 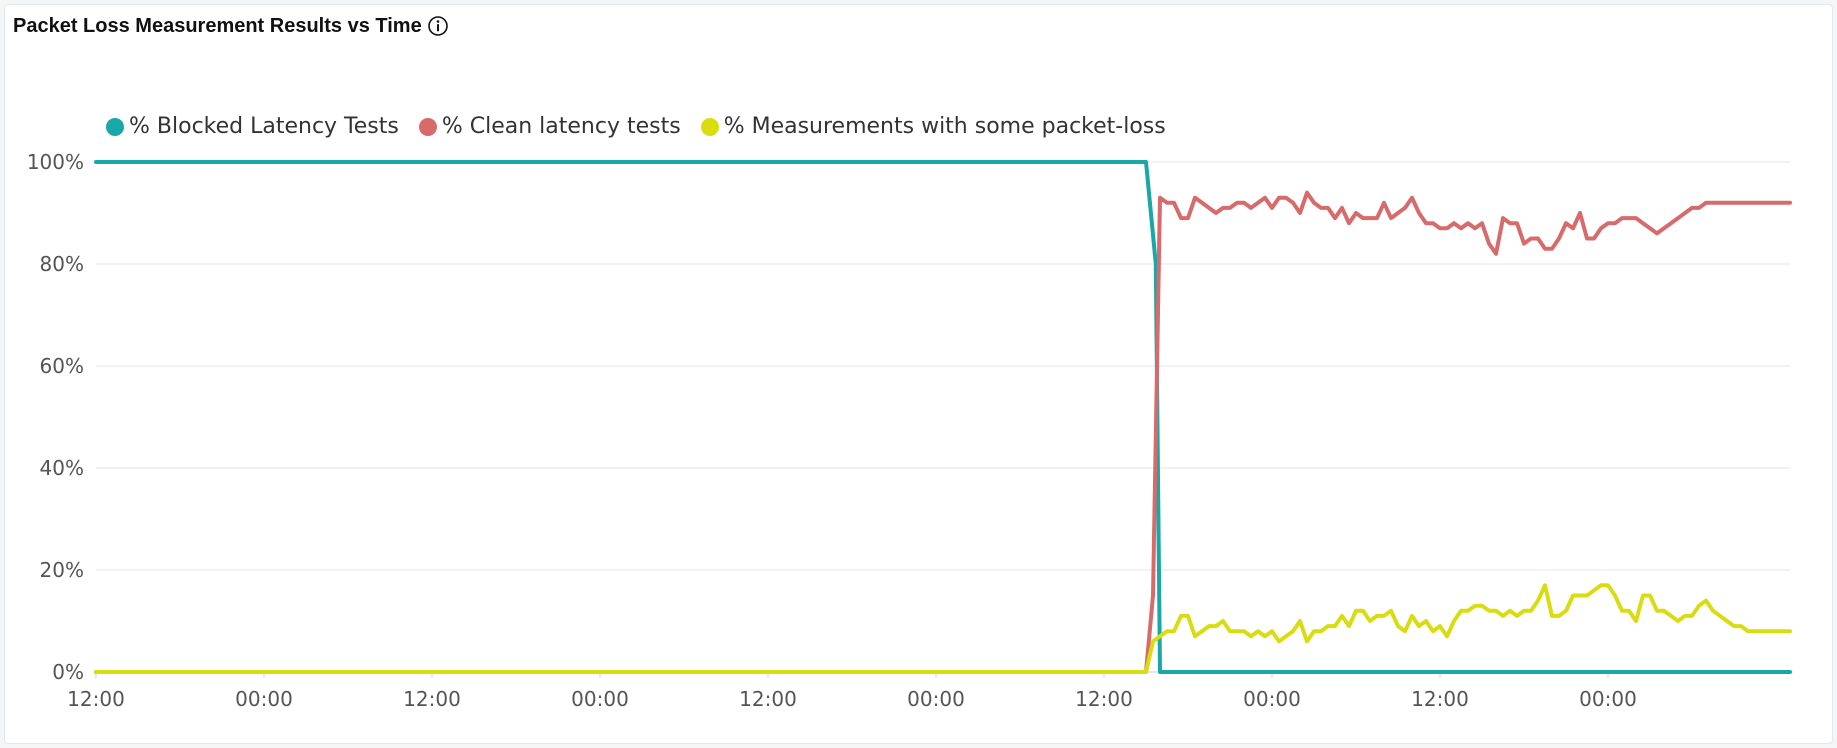 What do you see at coordinates (55, 162) in the screenshot?
I see `y-tick-label: 100%` at bounding box center [55, 162].